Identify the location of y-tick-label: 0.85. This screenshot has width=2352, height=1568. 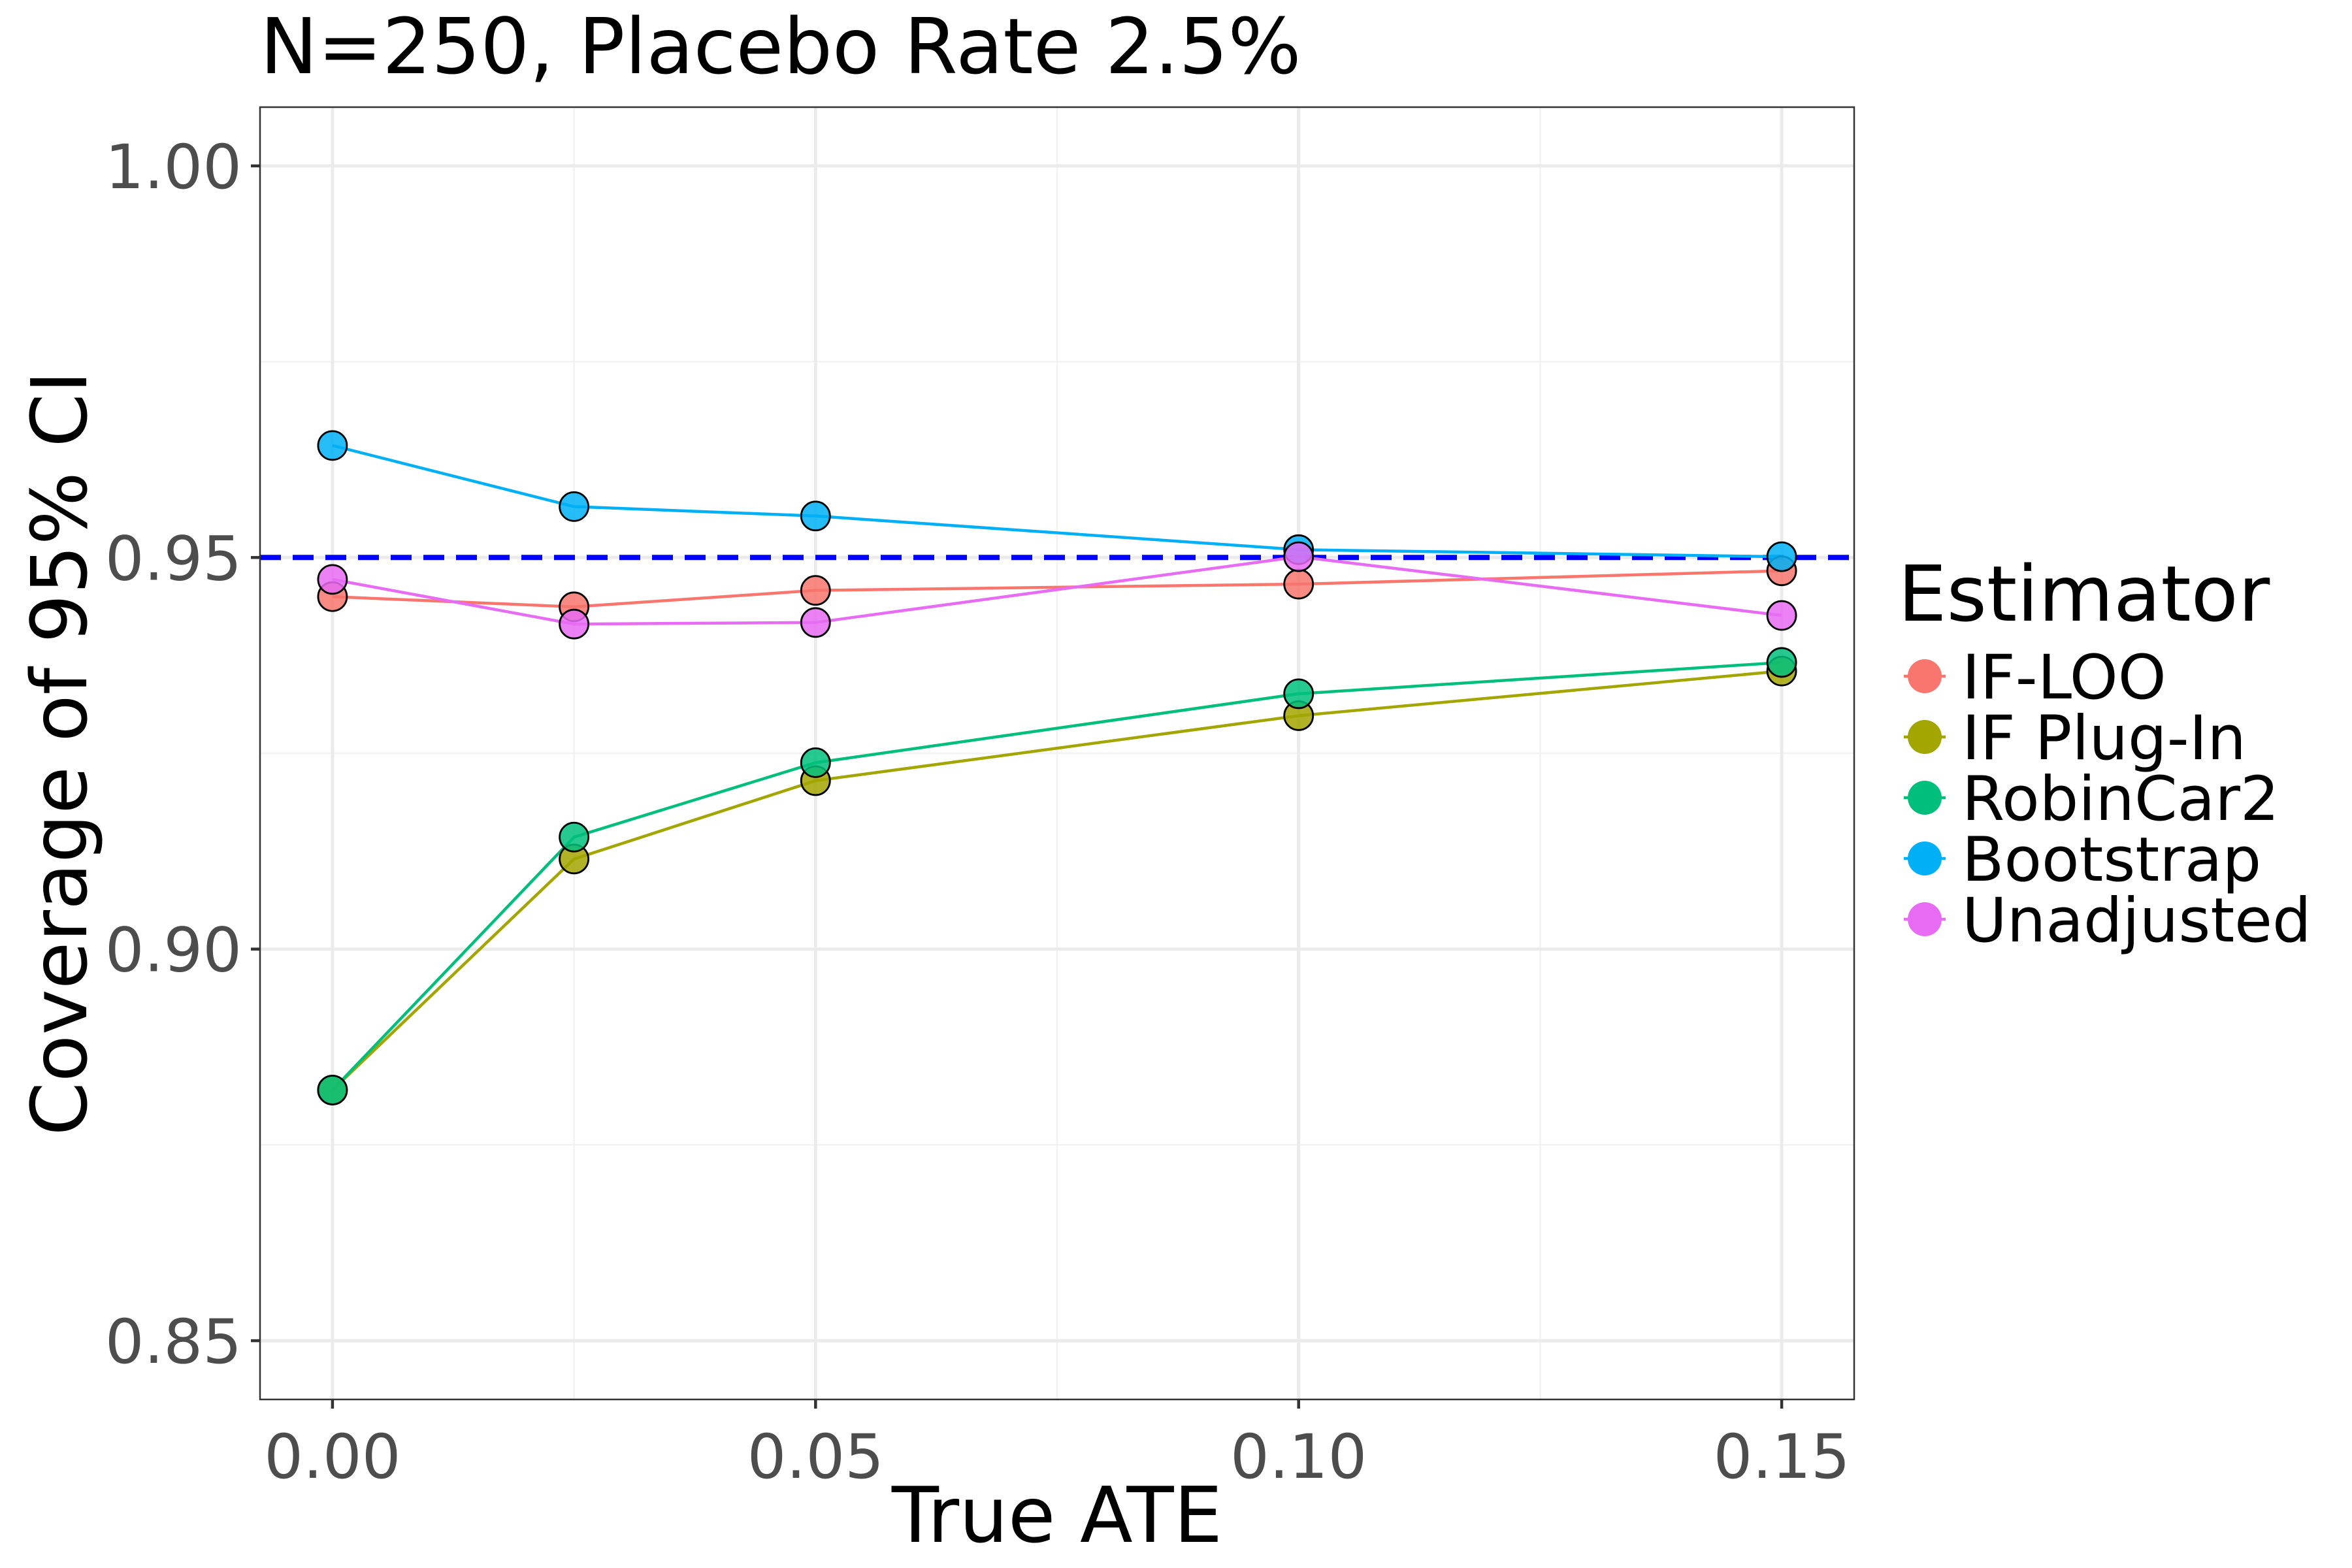
(173, 1342).